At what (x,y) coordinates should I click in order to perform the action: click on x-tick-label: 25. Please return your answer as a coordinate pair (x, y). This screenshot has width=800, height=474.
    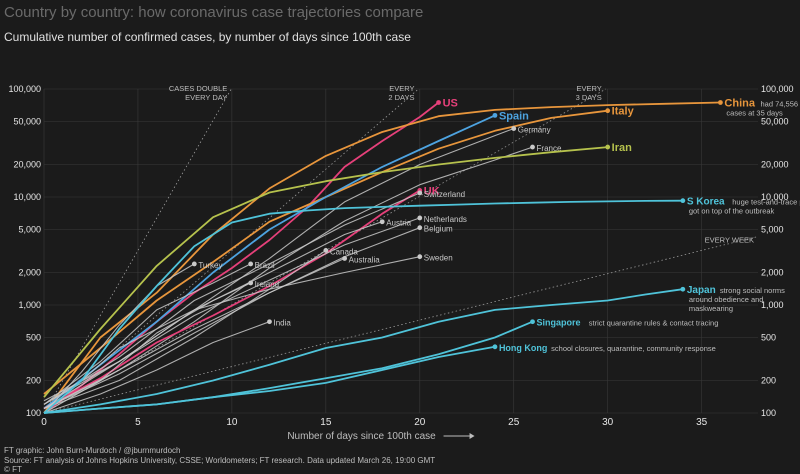
    Looking at the image, I should click on (514, 422).